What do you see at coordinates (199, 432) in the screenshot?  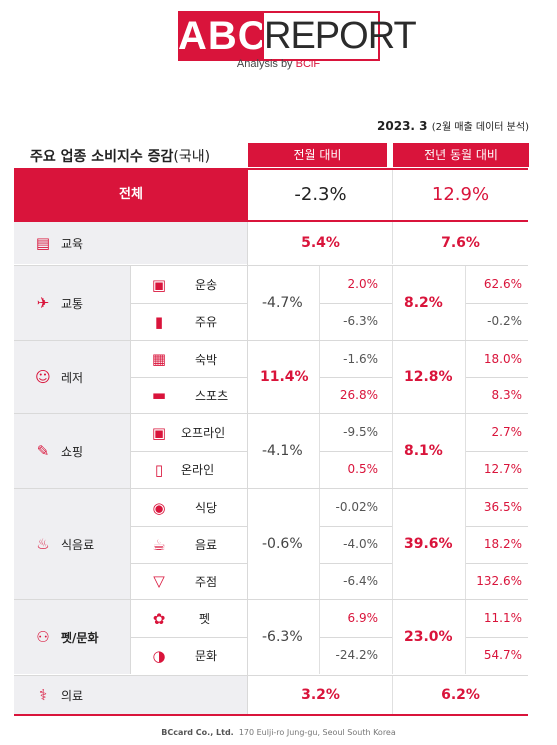 I see `sub-row-label: ▣ 오프라인` at bounding box center [199, 432].